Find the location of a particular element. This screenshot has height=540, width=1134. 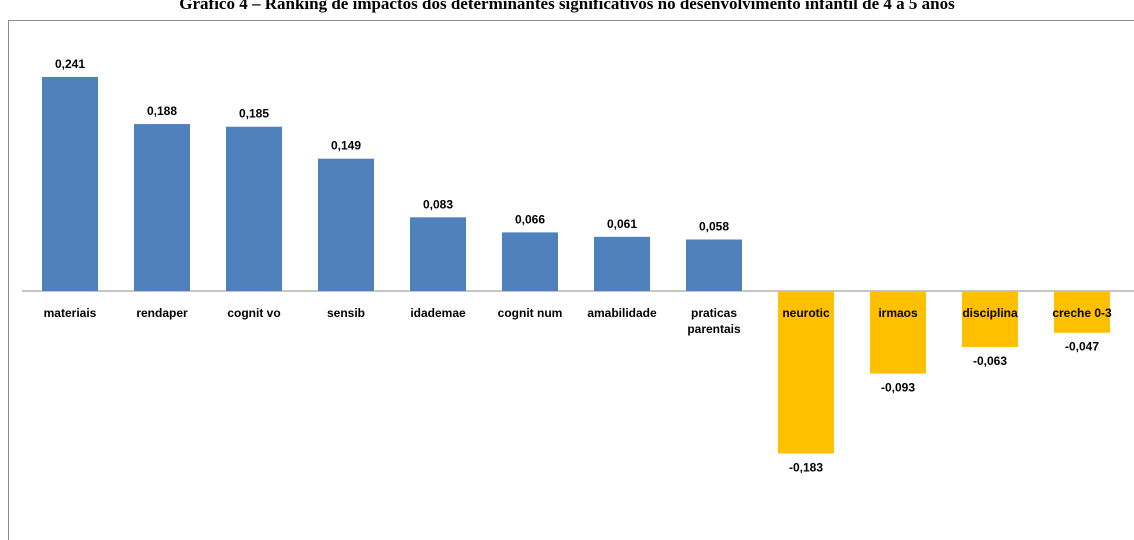

bar-praticas-parentais is located at coordinates (714, 265).